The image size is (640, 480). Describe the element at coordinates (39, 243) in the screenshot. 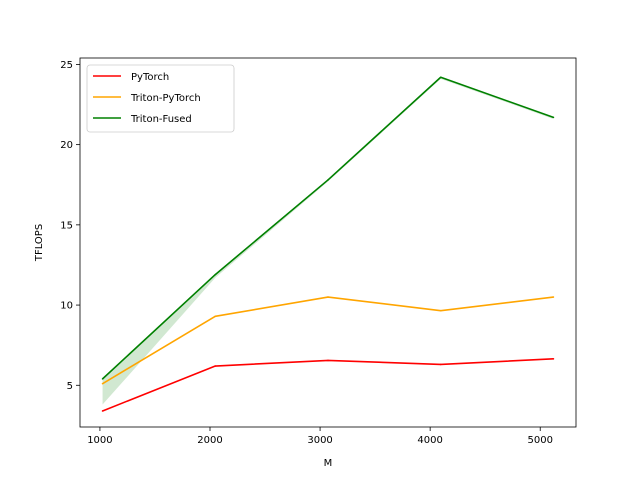

I see `y-axis-label: TFLOPS` at that location.